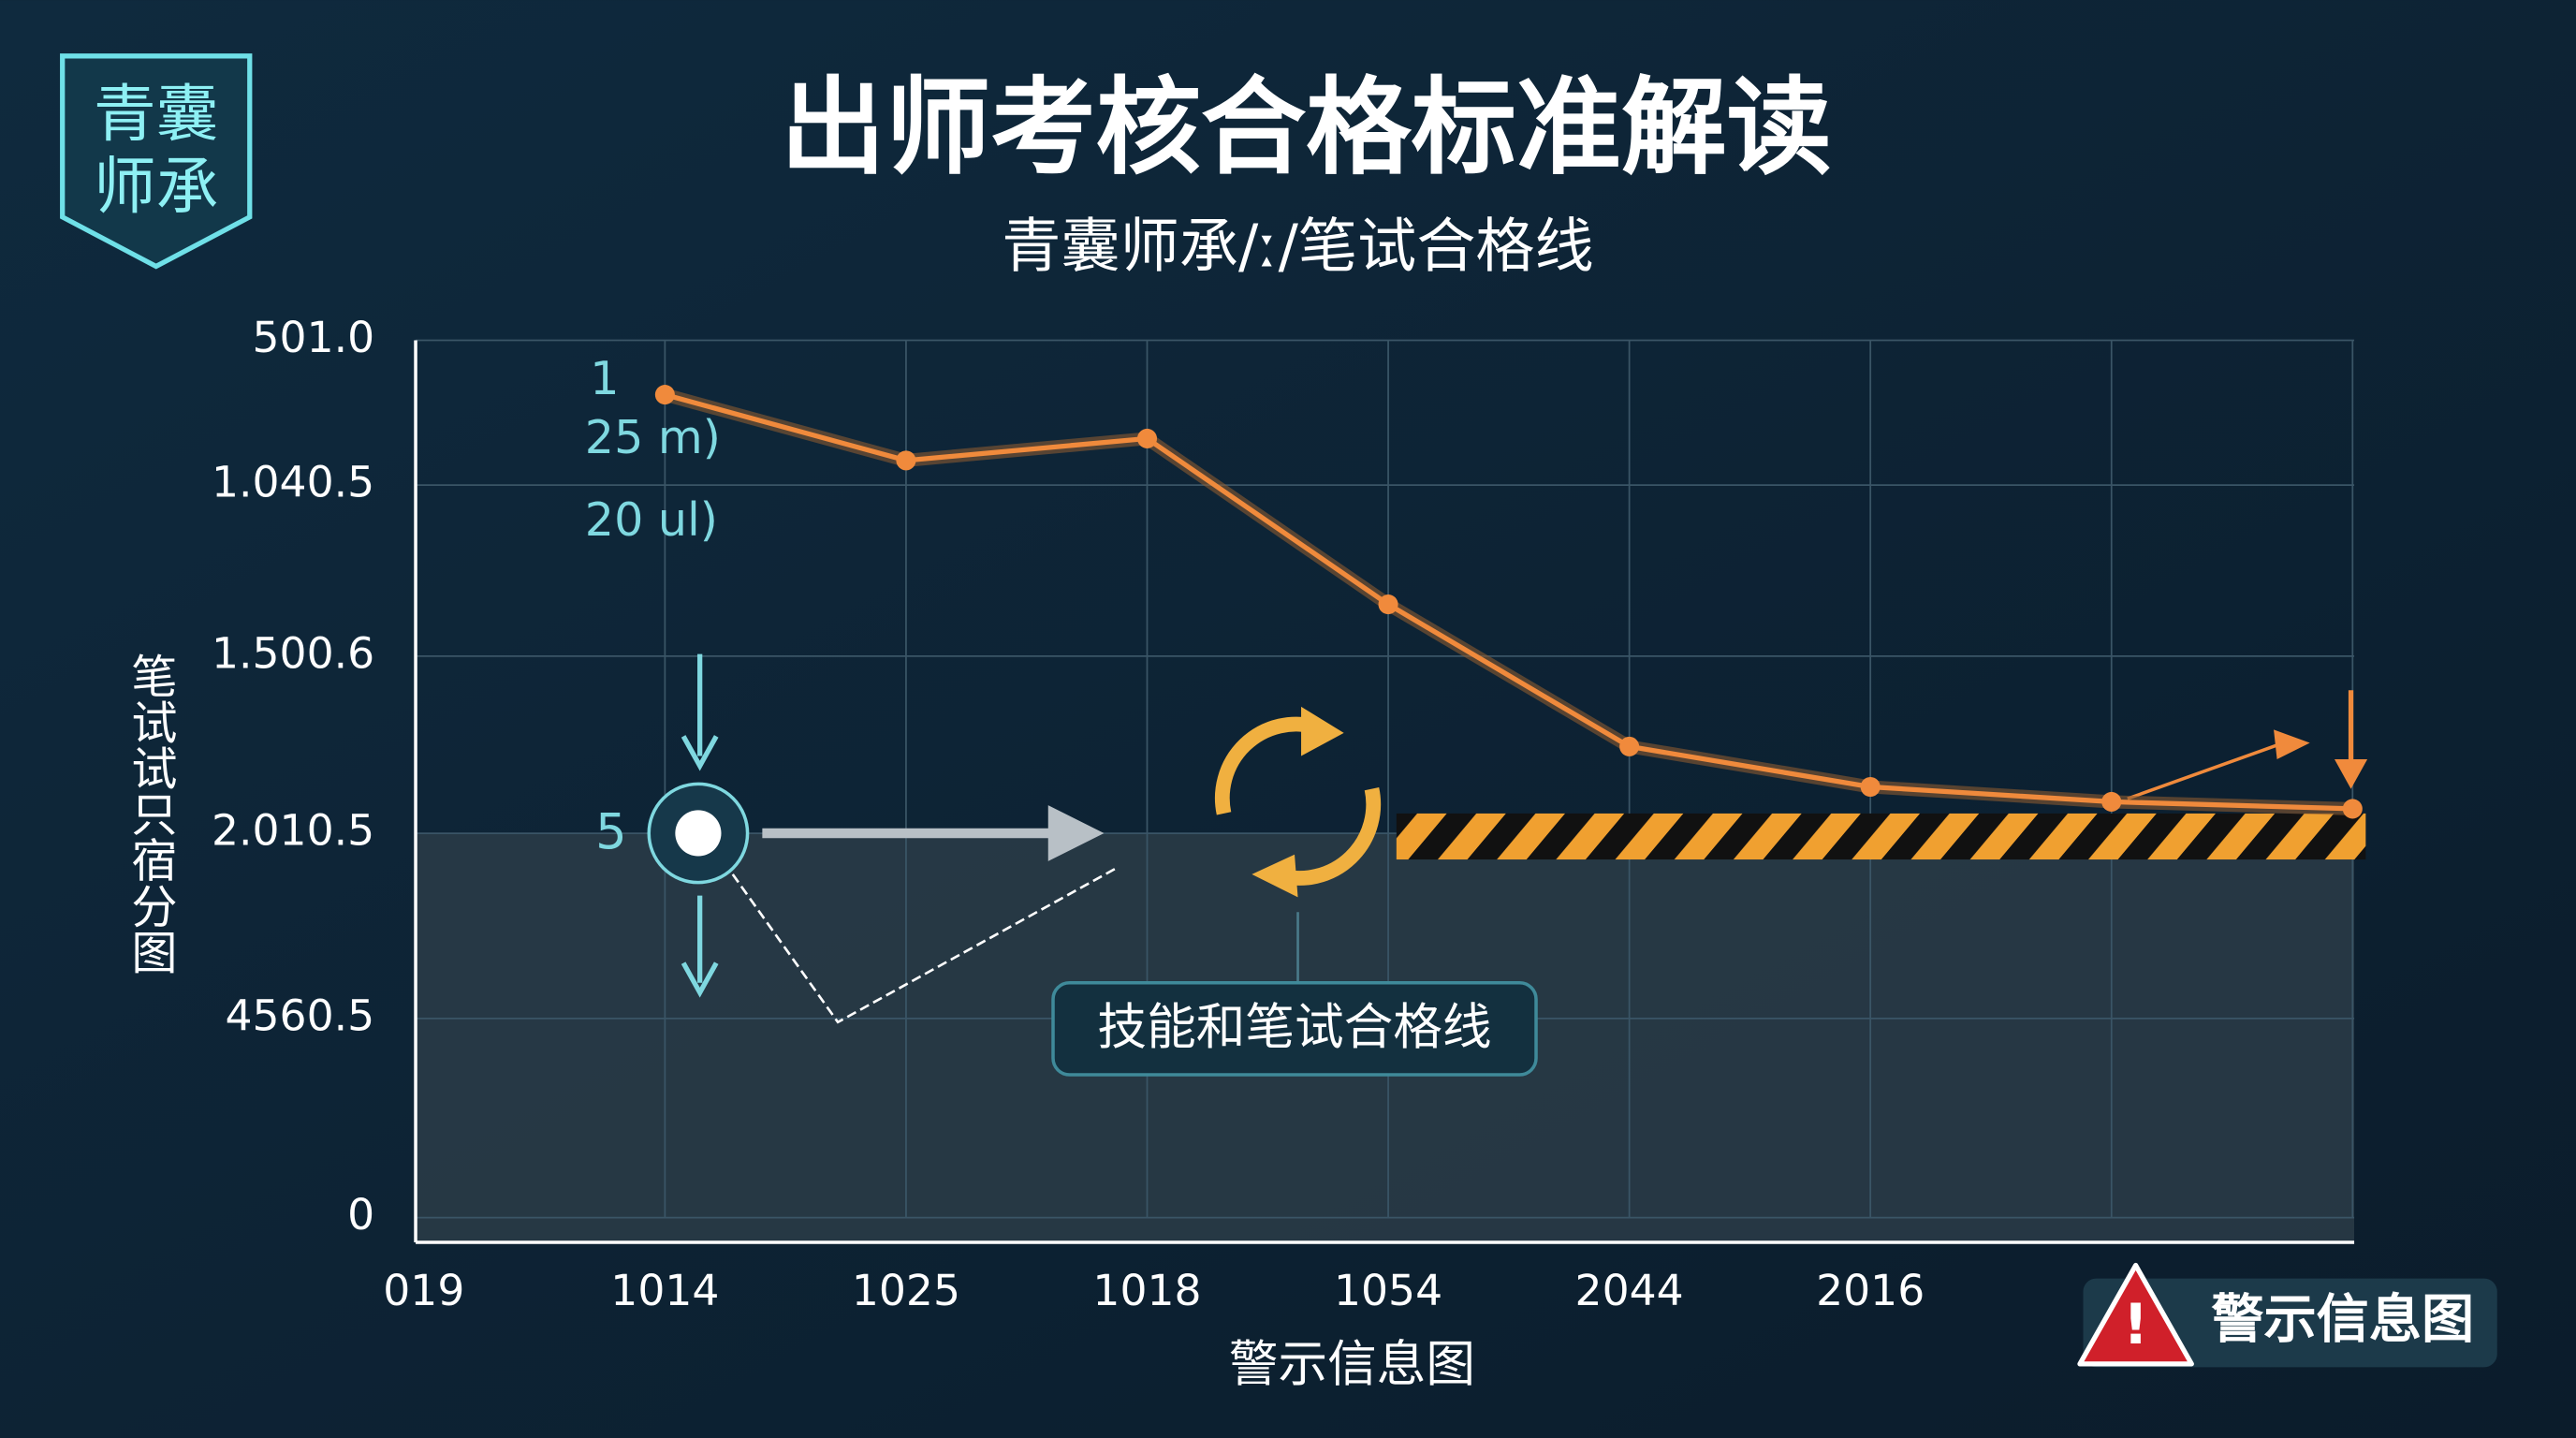  Describe the element at coordinates (698, 833) in the screenshot. I see `marker-dot` at that location.